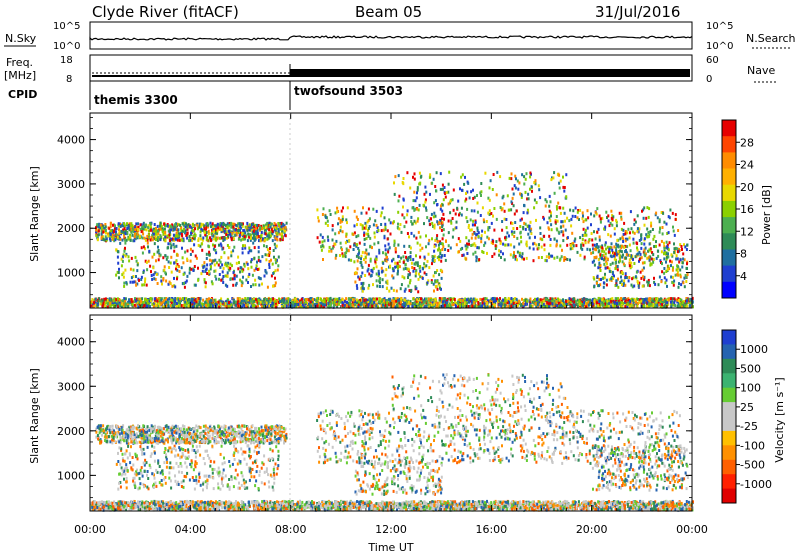 This screenshot has height=554, width=800. Describe the element at coordinates (750, 388) in the screenshot. I see `velocity-colorbar-tick: 100` at that location.